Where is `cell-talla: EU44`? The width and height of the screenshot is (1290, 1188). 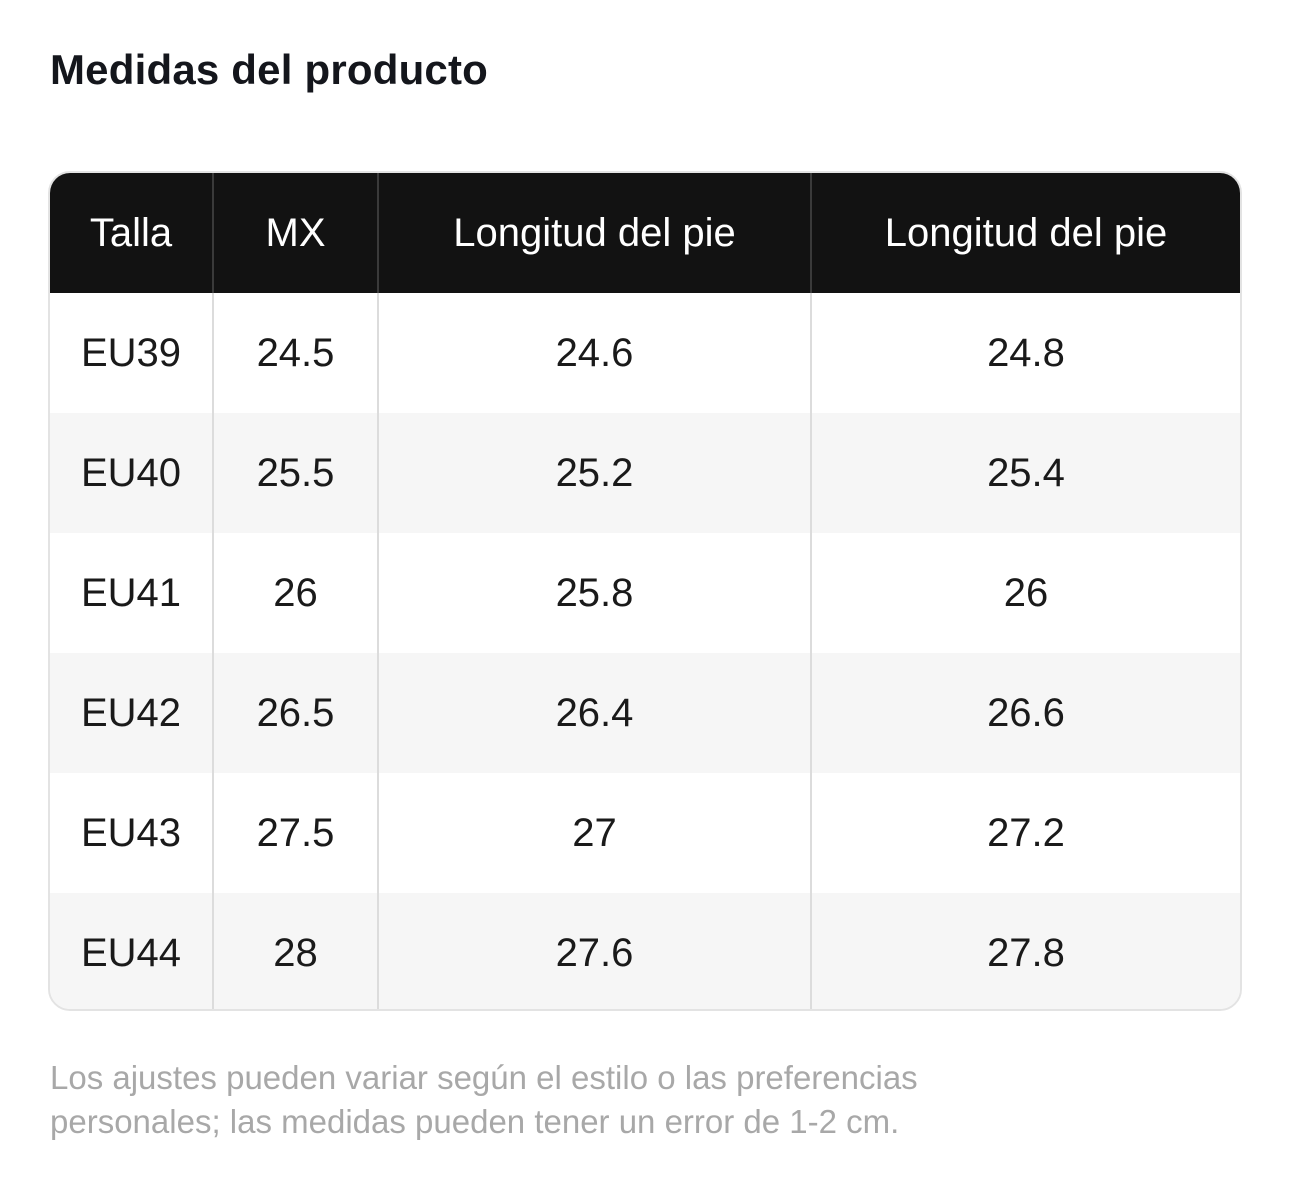
cell-talla: EU44 is located at coordinates (132, 951).